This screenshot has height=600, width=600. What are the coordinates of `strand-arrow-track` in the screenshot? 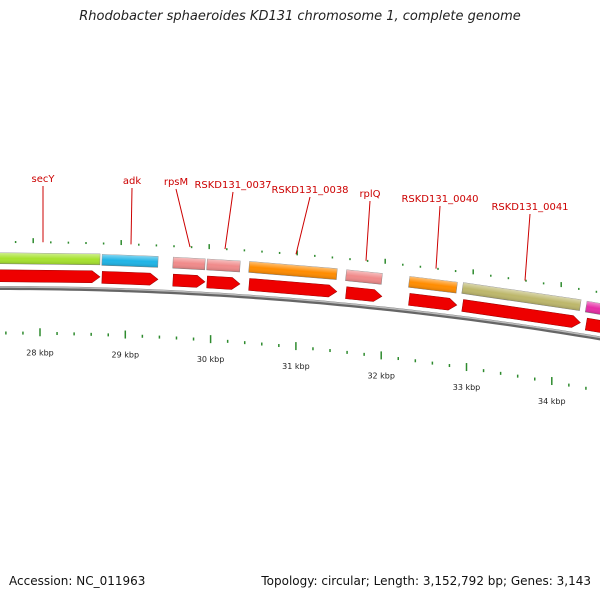 It's located at (300, 302).